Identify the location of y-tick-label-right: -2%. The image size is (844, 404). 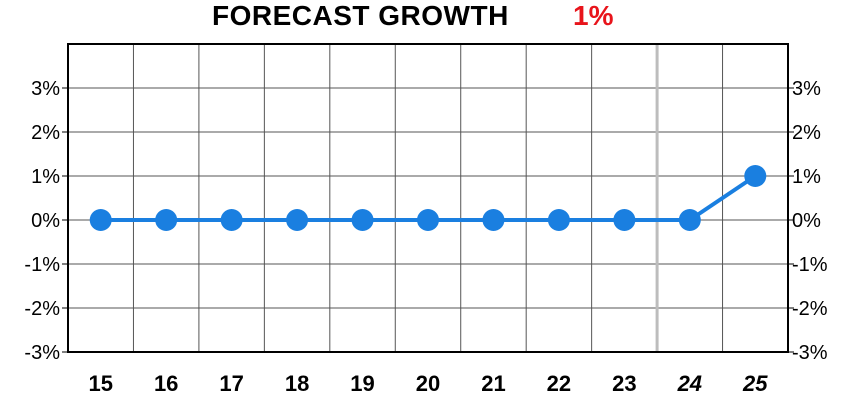
(810, 309).